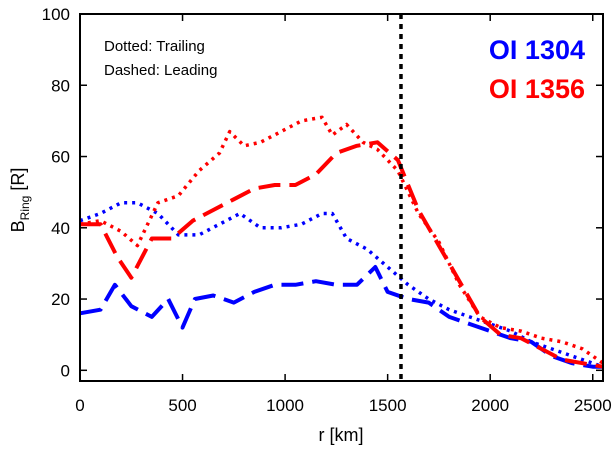 This screenshot has width=616, height=453. I want to click on y-axis-title-subscript: Ring, so click(25, 208).